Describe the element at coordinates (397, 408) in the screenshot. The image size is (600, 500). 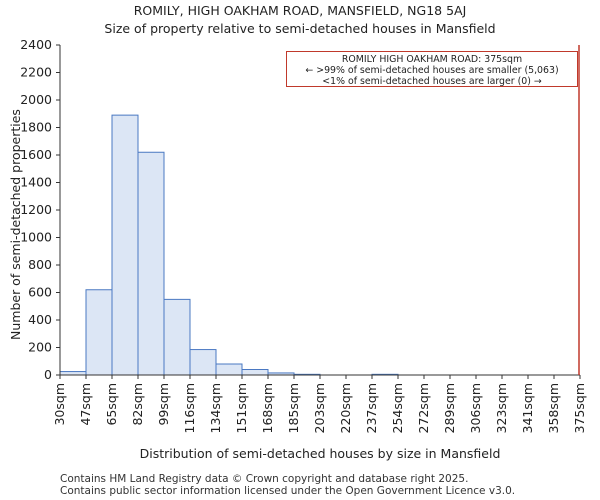
I see `x-tick-label: 254sqm` at that location.